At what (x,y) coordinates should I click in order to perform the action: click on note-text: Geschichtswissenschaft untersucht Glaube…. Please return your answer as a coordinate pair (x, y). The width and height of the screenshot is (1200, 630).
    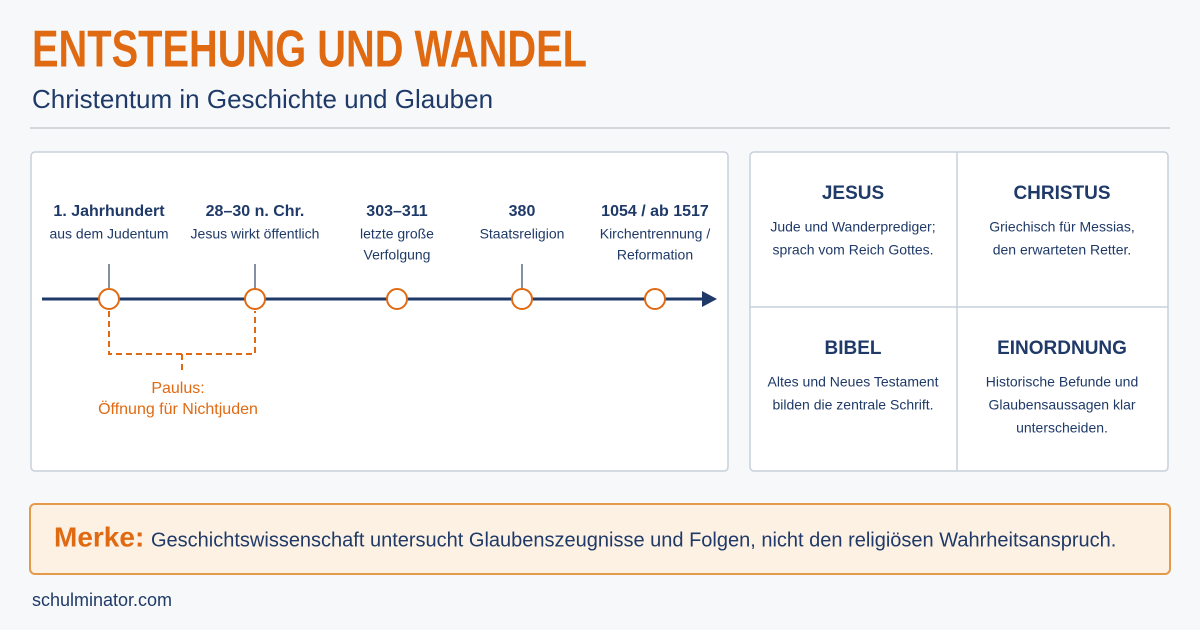
    Looking at the image, I should click on (633, 540).